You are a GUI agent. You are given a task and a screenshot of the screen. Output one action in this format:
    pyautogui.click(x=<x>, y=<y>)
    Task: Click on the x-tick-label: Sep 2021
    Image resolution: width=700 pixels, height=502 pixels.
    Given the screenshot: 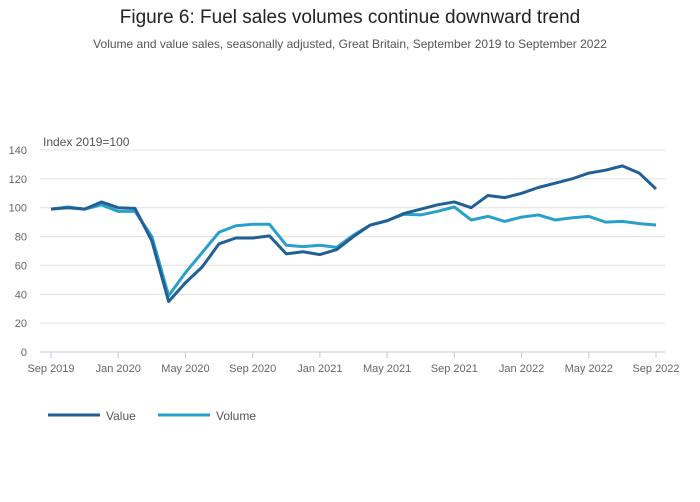 What is the action you would take?
    pyautogui.click(x=454, y=369)
    